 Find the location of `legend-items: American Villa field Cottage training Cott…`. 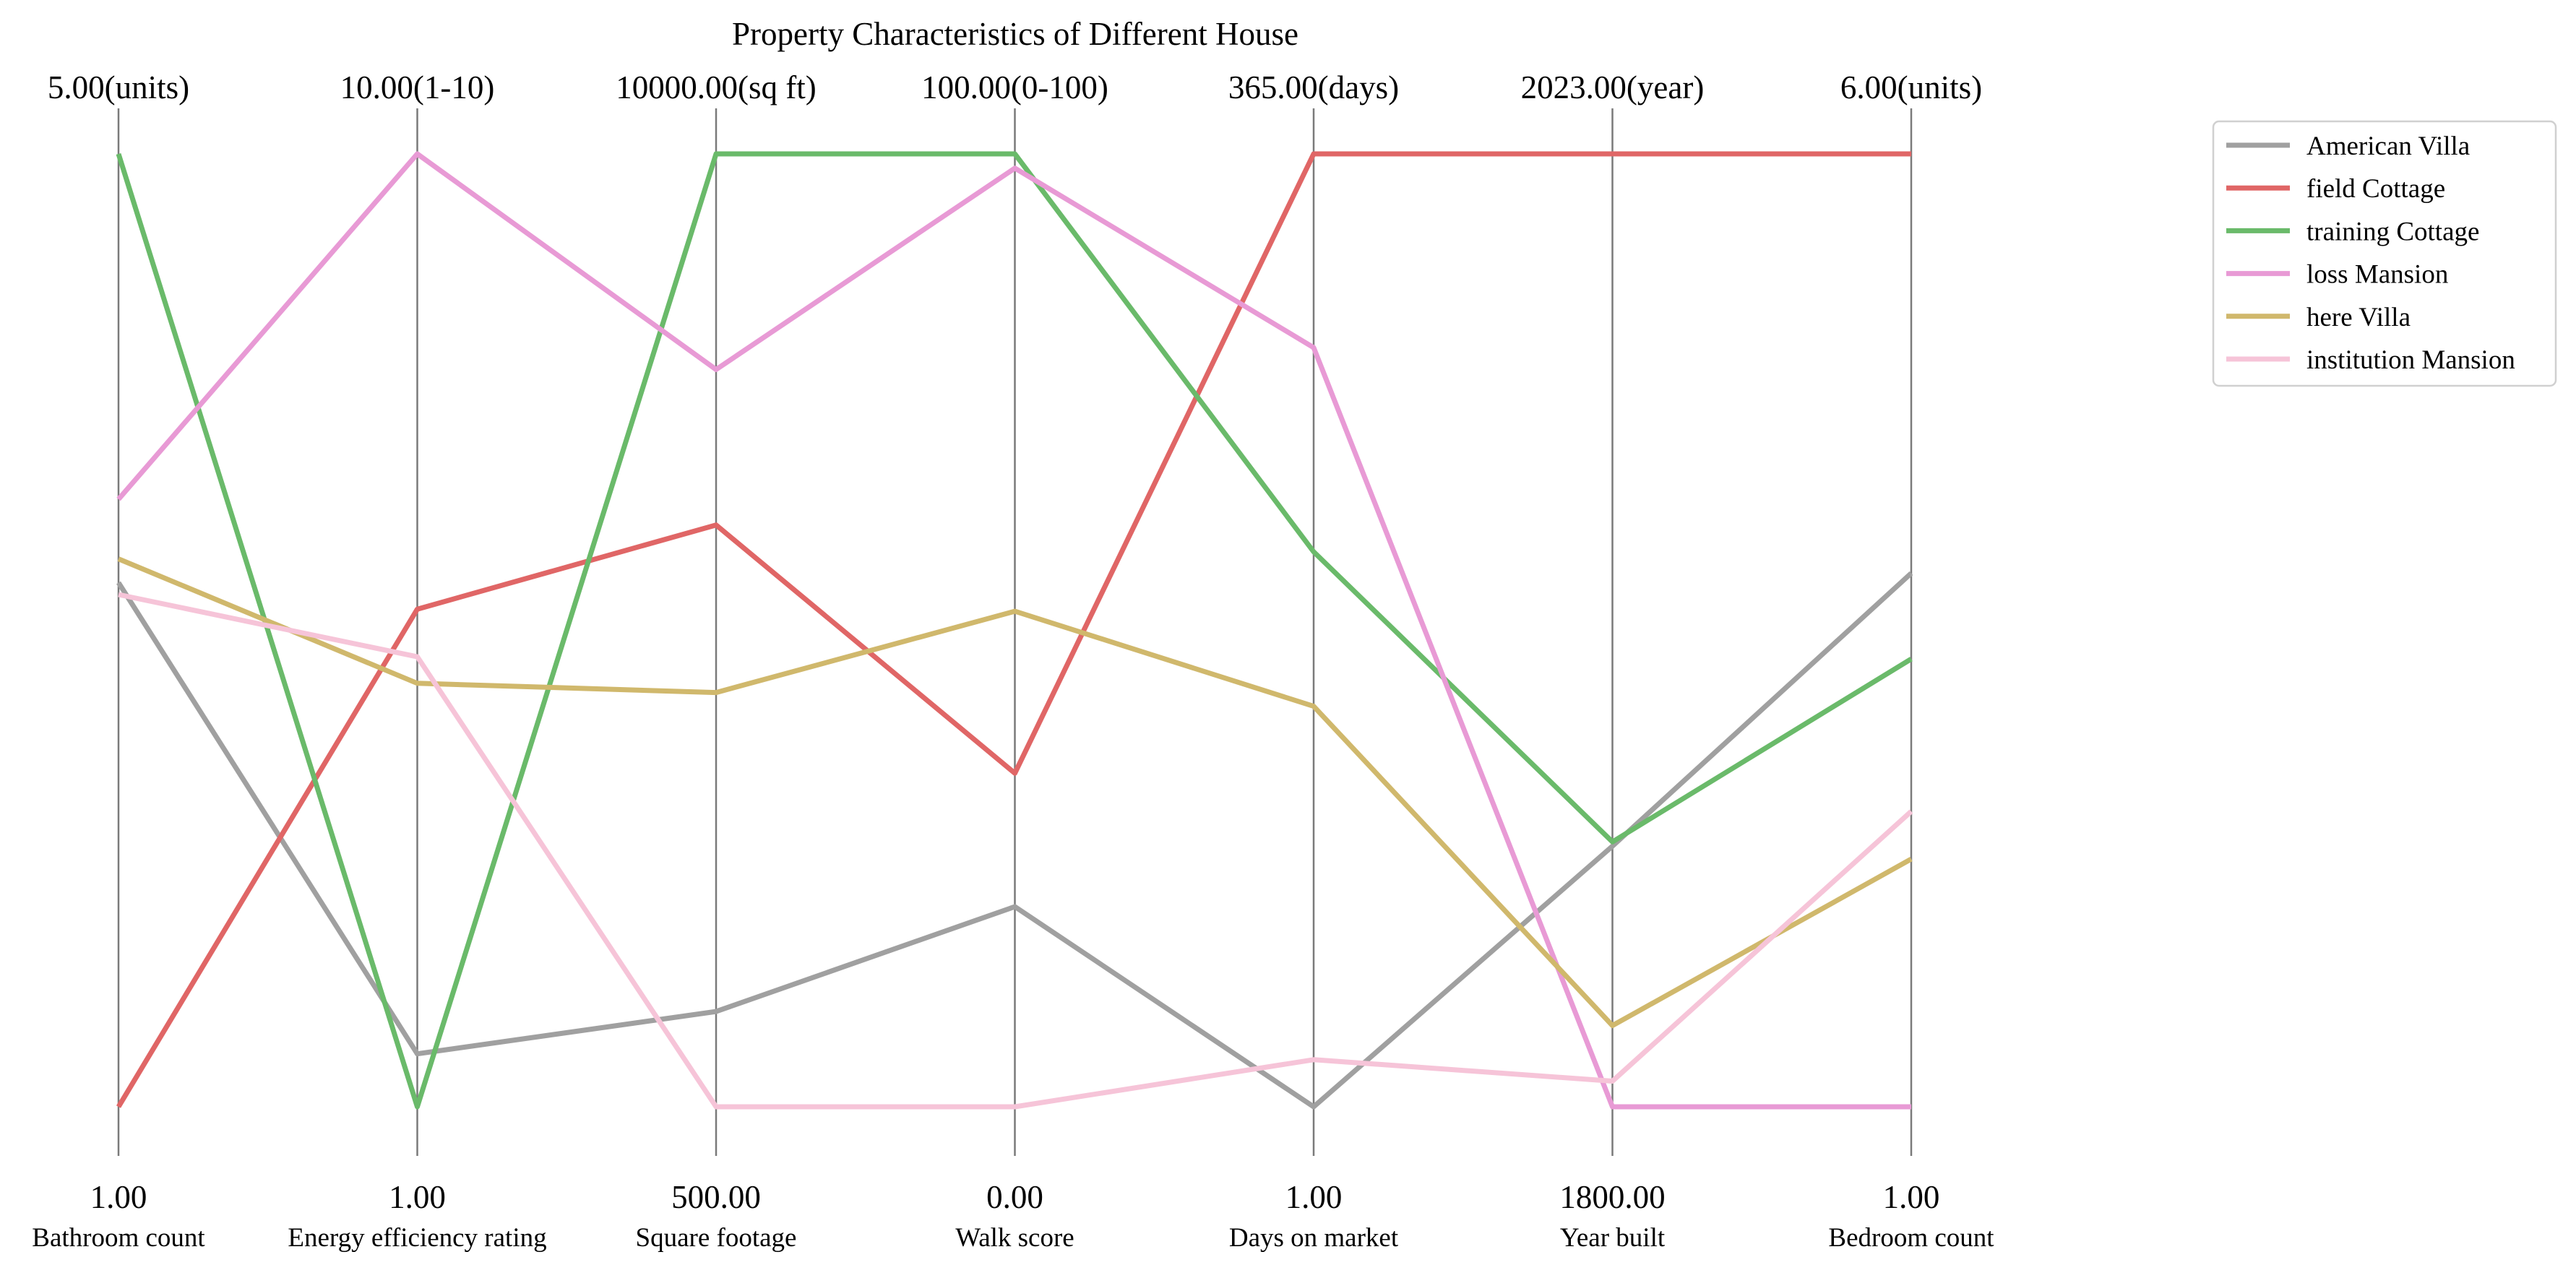

legend-items: American Villa field Cottage training Cott… is located at coordinates (2370, 253).